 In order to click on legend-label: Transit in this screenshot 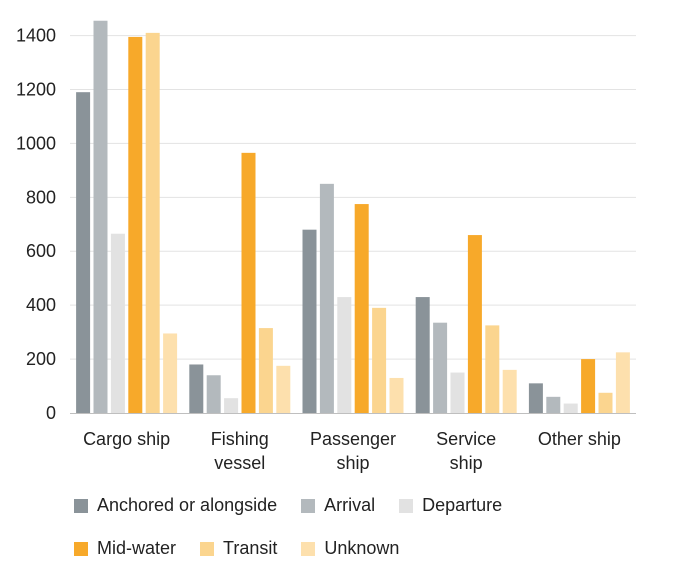, I will do `click(250, 548)`.